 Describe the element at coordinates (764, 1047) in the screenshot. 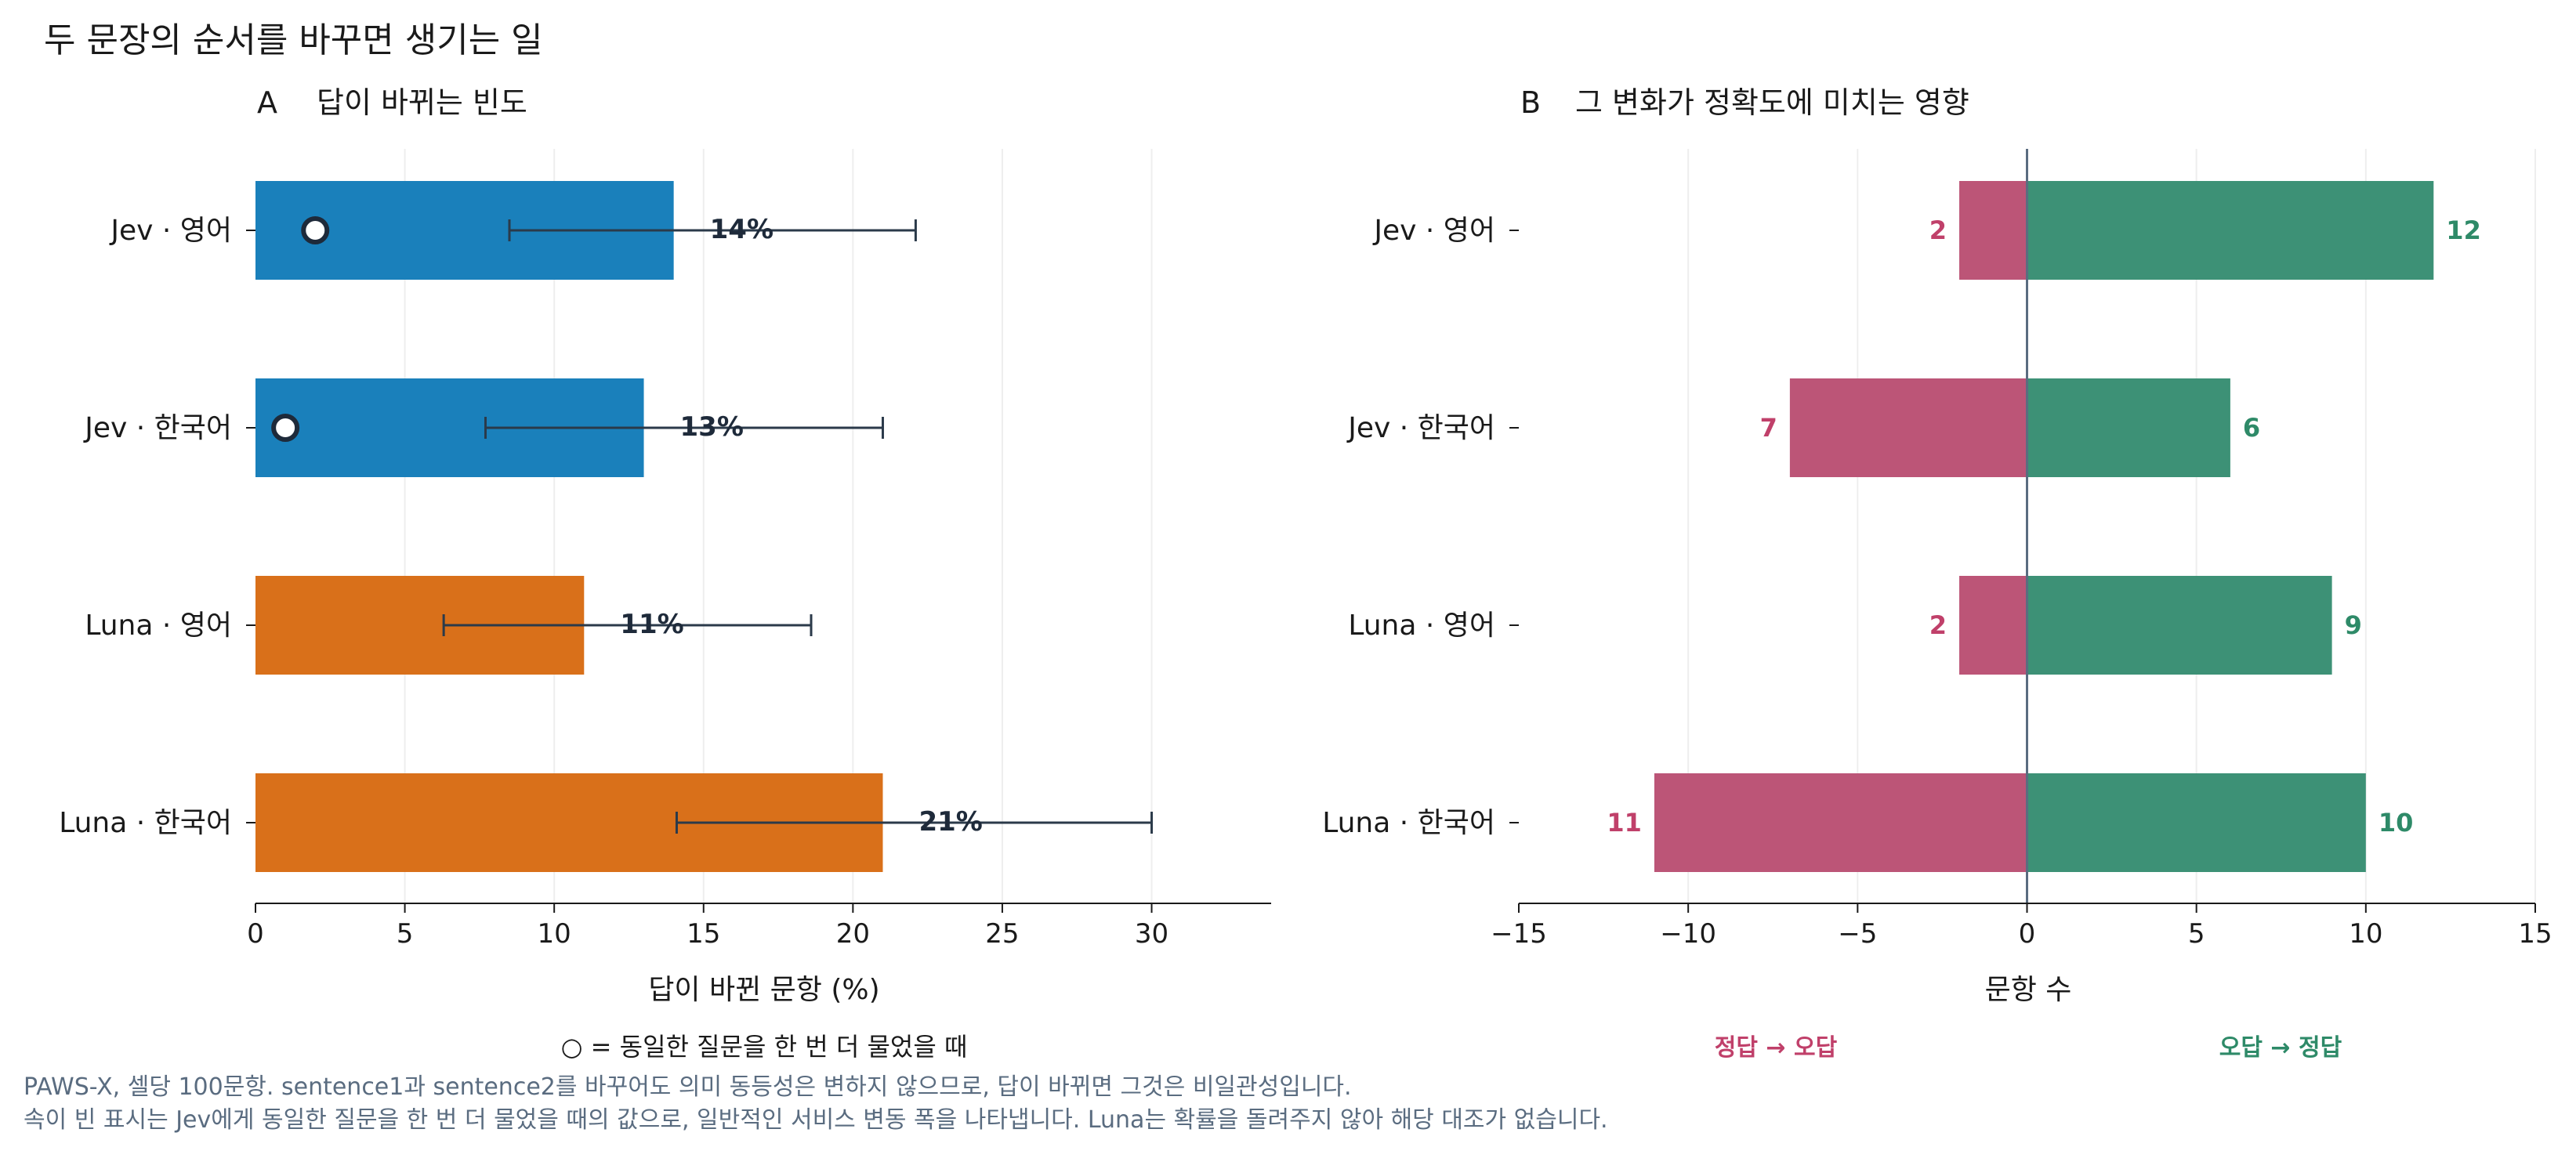

I see `panel-a-legend-note: ○ = 동일한 질문을 한 번 더 물었을 때` at that location.